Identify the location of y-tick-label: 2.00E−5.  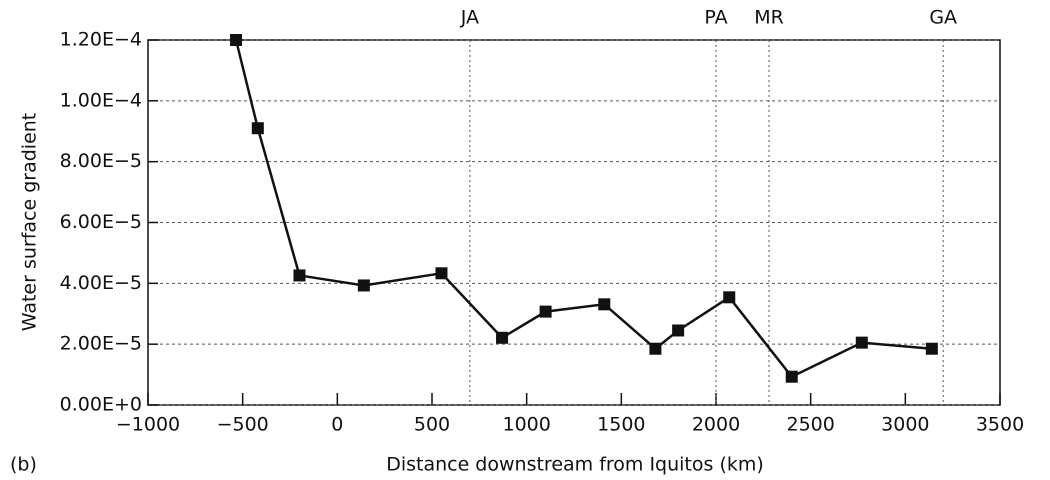
(101, 344).